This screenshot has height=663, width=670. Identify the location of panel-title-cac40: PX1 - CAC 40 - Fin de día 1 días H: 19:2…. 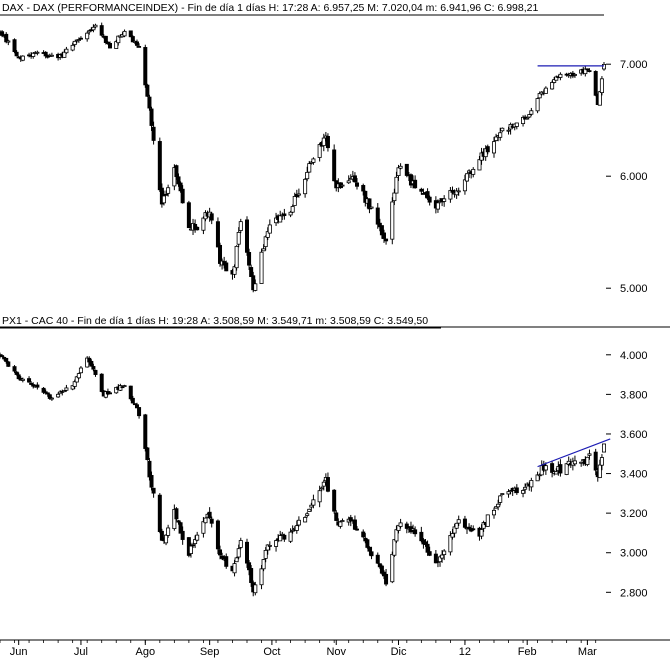
(215, 321).